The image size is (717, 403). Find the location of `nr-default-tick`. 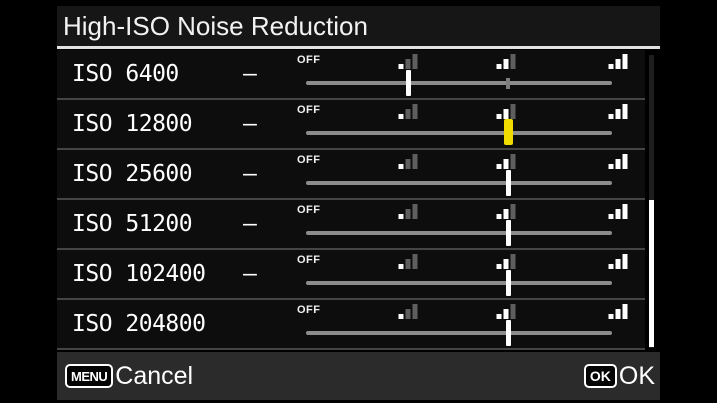

nr-default-tick is located at coordinates (508, 83).